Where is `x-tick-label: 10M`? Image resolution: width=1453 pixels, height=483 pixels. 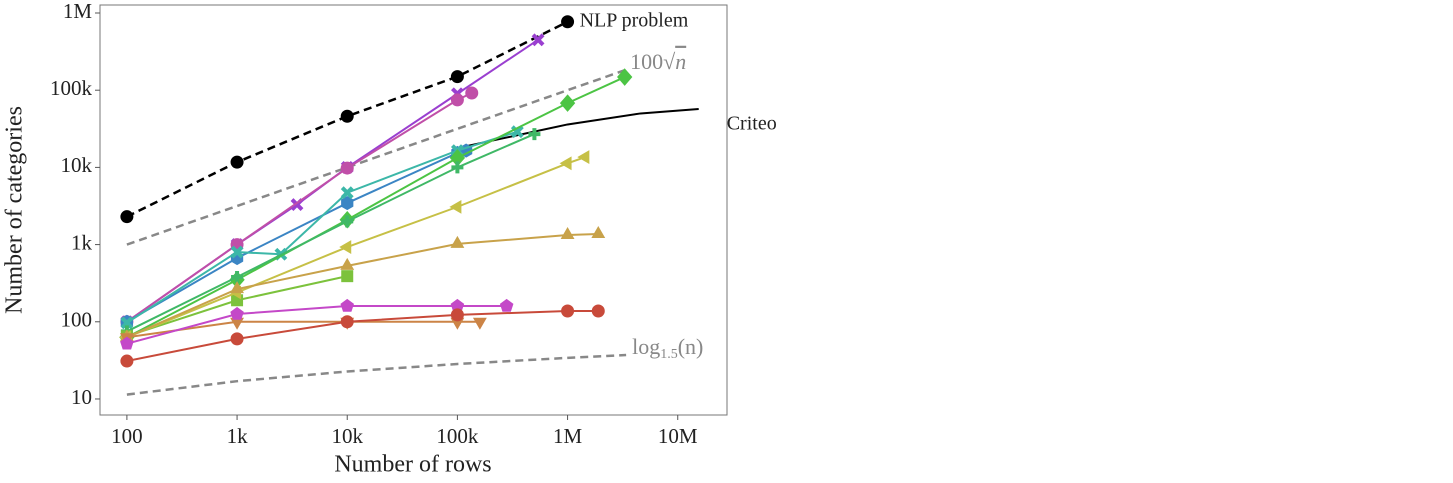 x-tick-label: 10M is located at coordinates (678, 436).